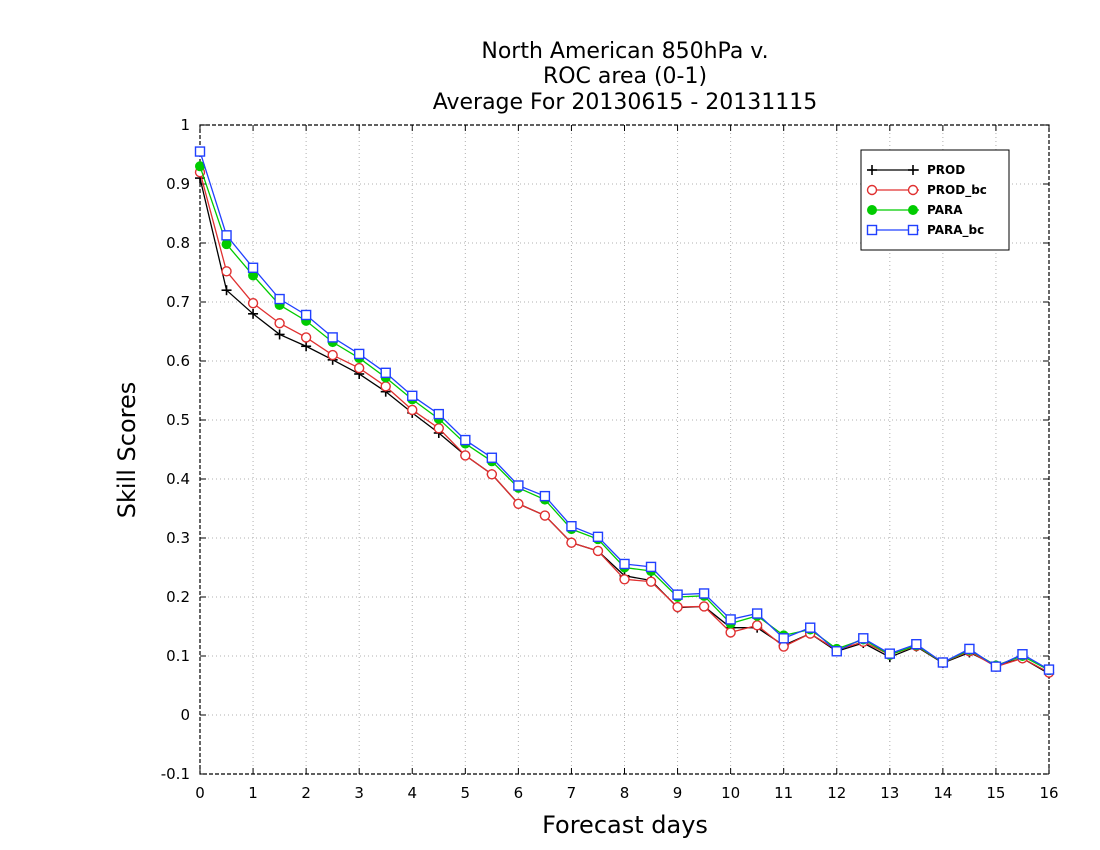 Image resolution: width=1100 pixels, height=850 pixels. Describe the element at coordinates (178, 597) in the screenshot. I see `y-tick-label: 0.2` at that location.